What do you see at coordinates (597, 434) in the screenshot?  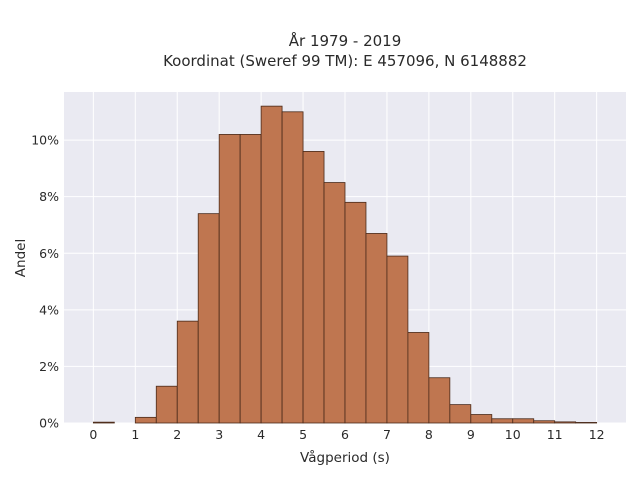 I see `x-tick-label: 12` at bounding box center [597, 434].